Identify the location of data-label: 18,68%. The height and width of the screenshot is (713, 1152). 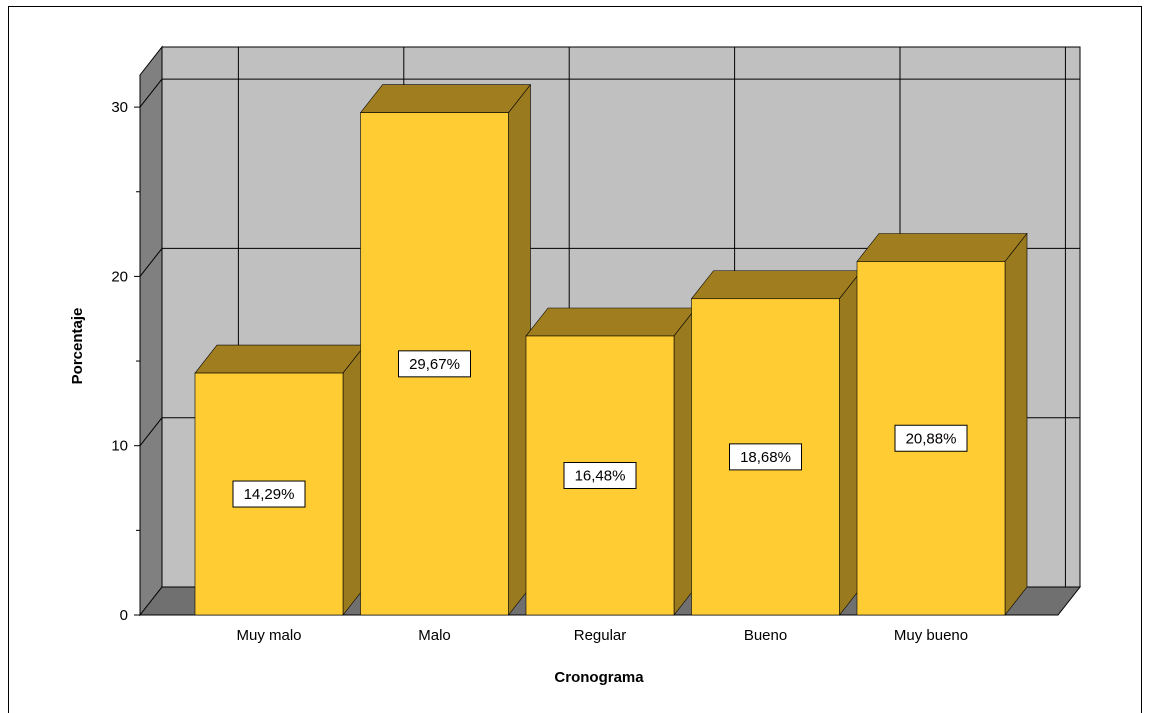
(765, 457).